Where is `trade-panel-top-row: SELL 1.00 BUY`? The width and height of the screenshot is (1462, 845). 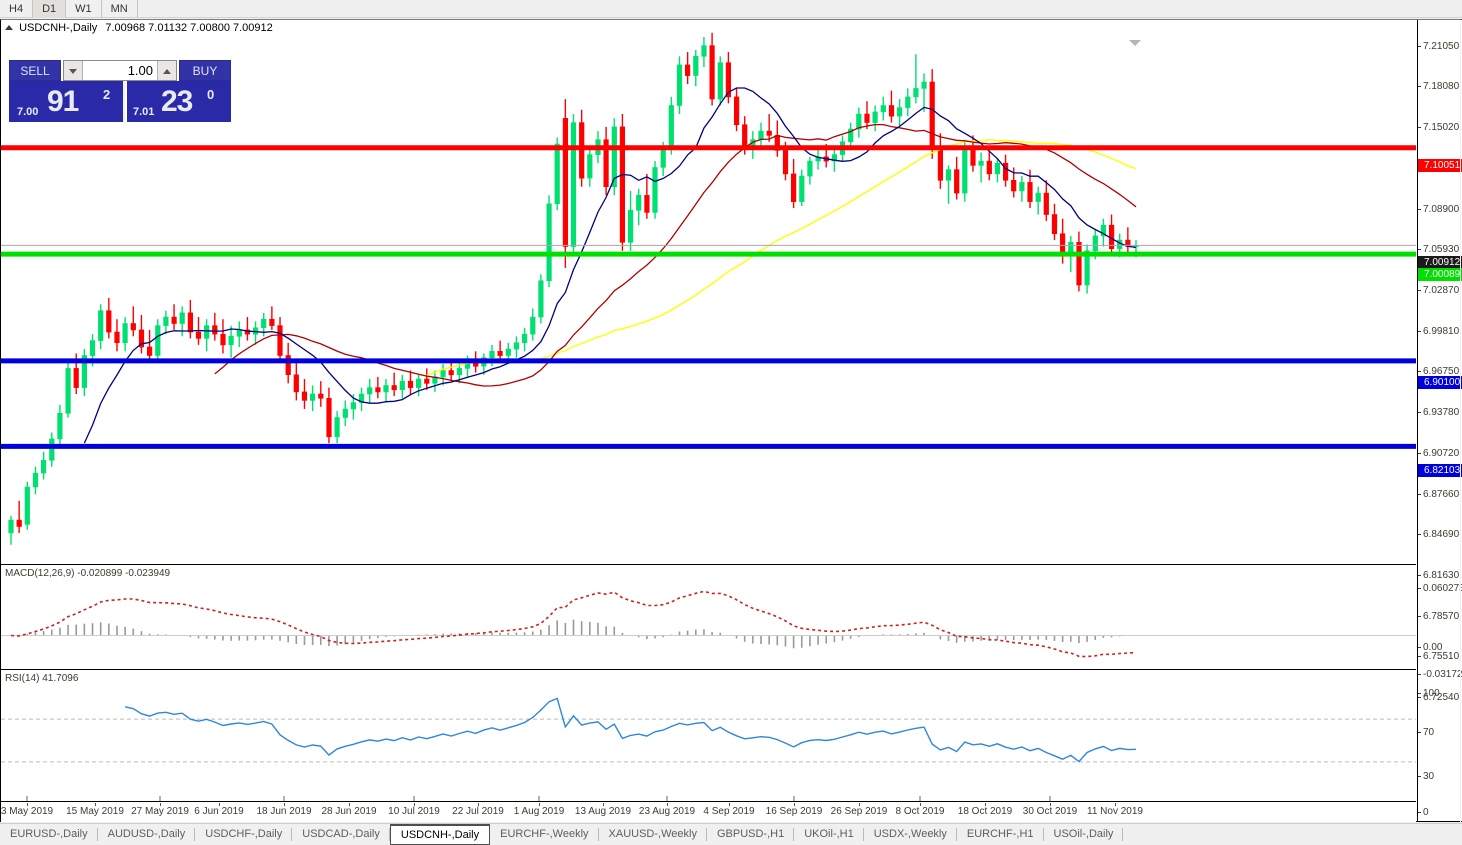 trade-panel-top-row: SELL 1.00 BUY is located at coordinates (120, 70).